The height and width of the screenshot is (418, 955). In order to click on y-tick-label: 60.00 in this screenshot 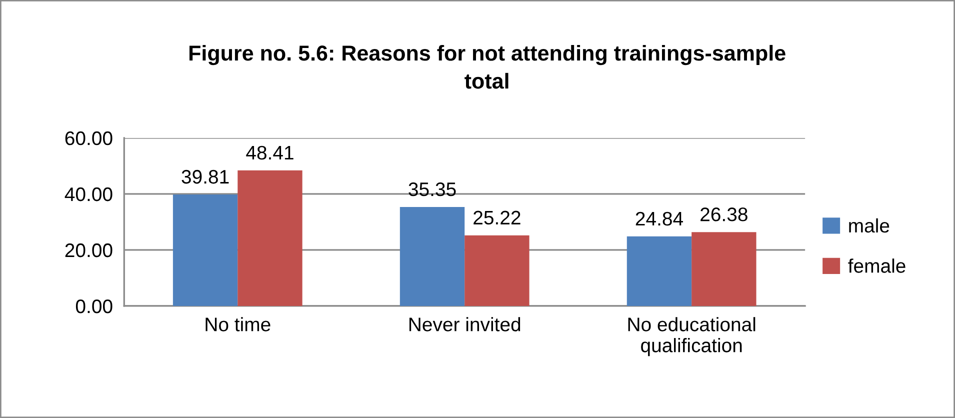, I will do `click(88, 138)`.